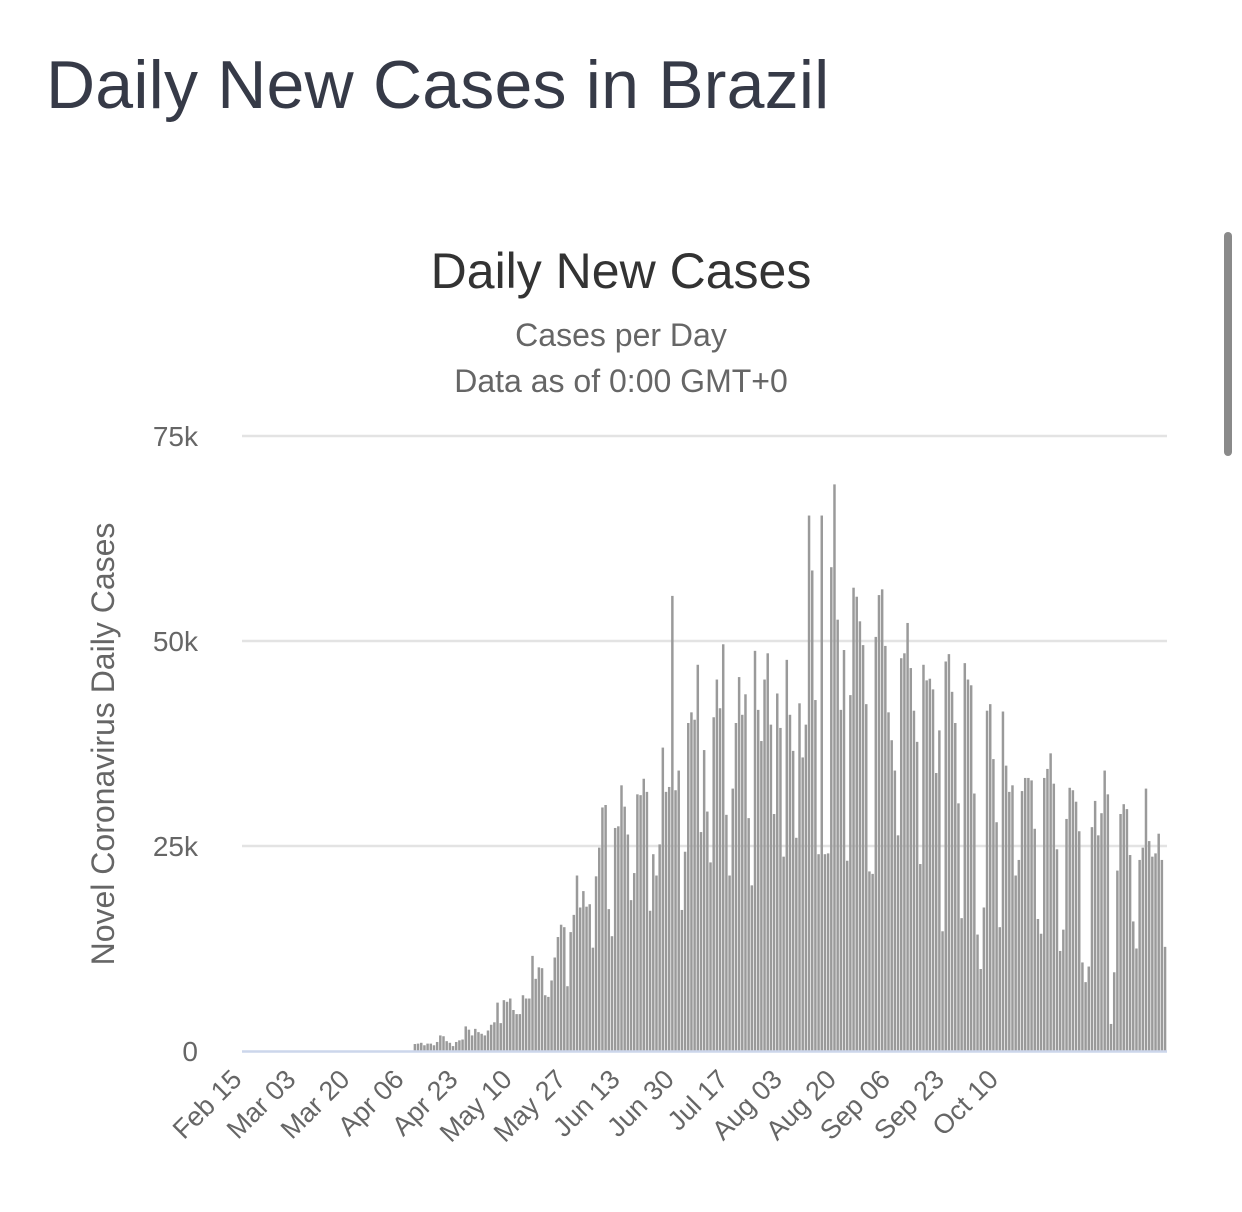  What do you see at coordinates (1228, 344) in the screenshot?
I see `scrollbar` at bounding box center [1228, 344].